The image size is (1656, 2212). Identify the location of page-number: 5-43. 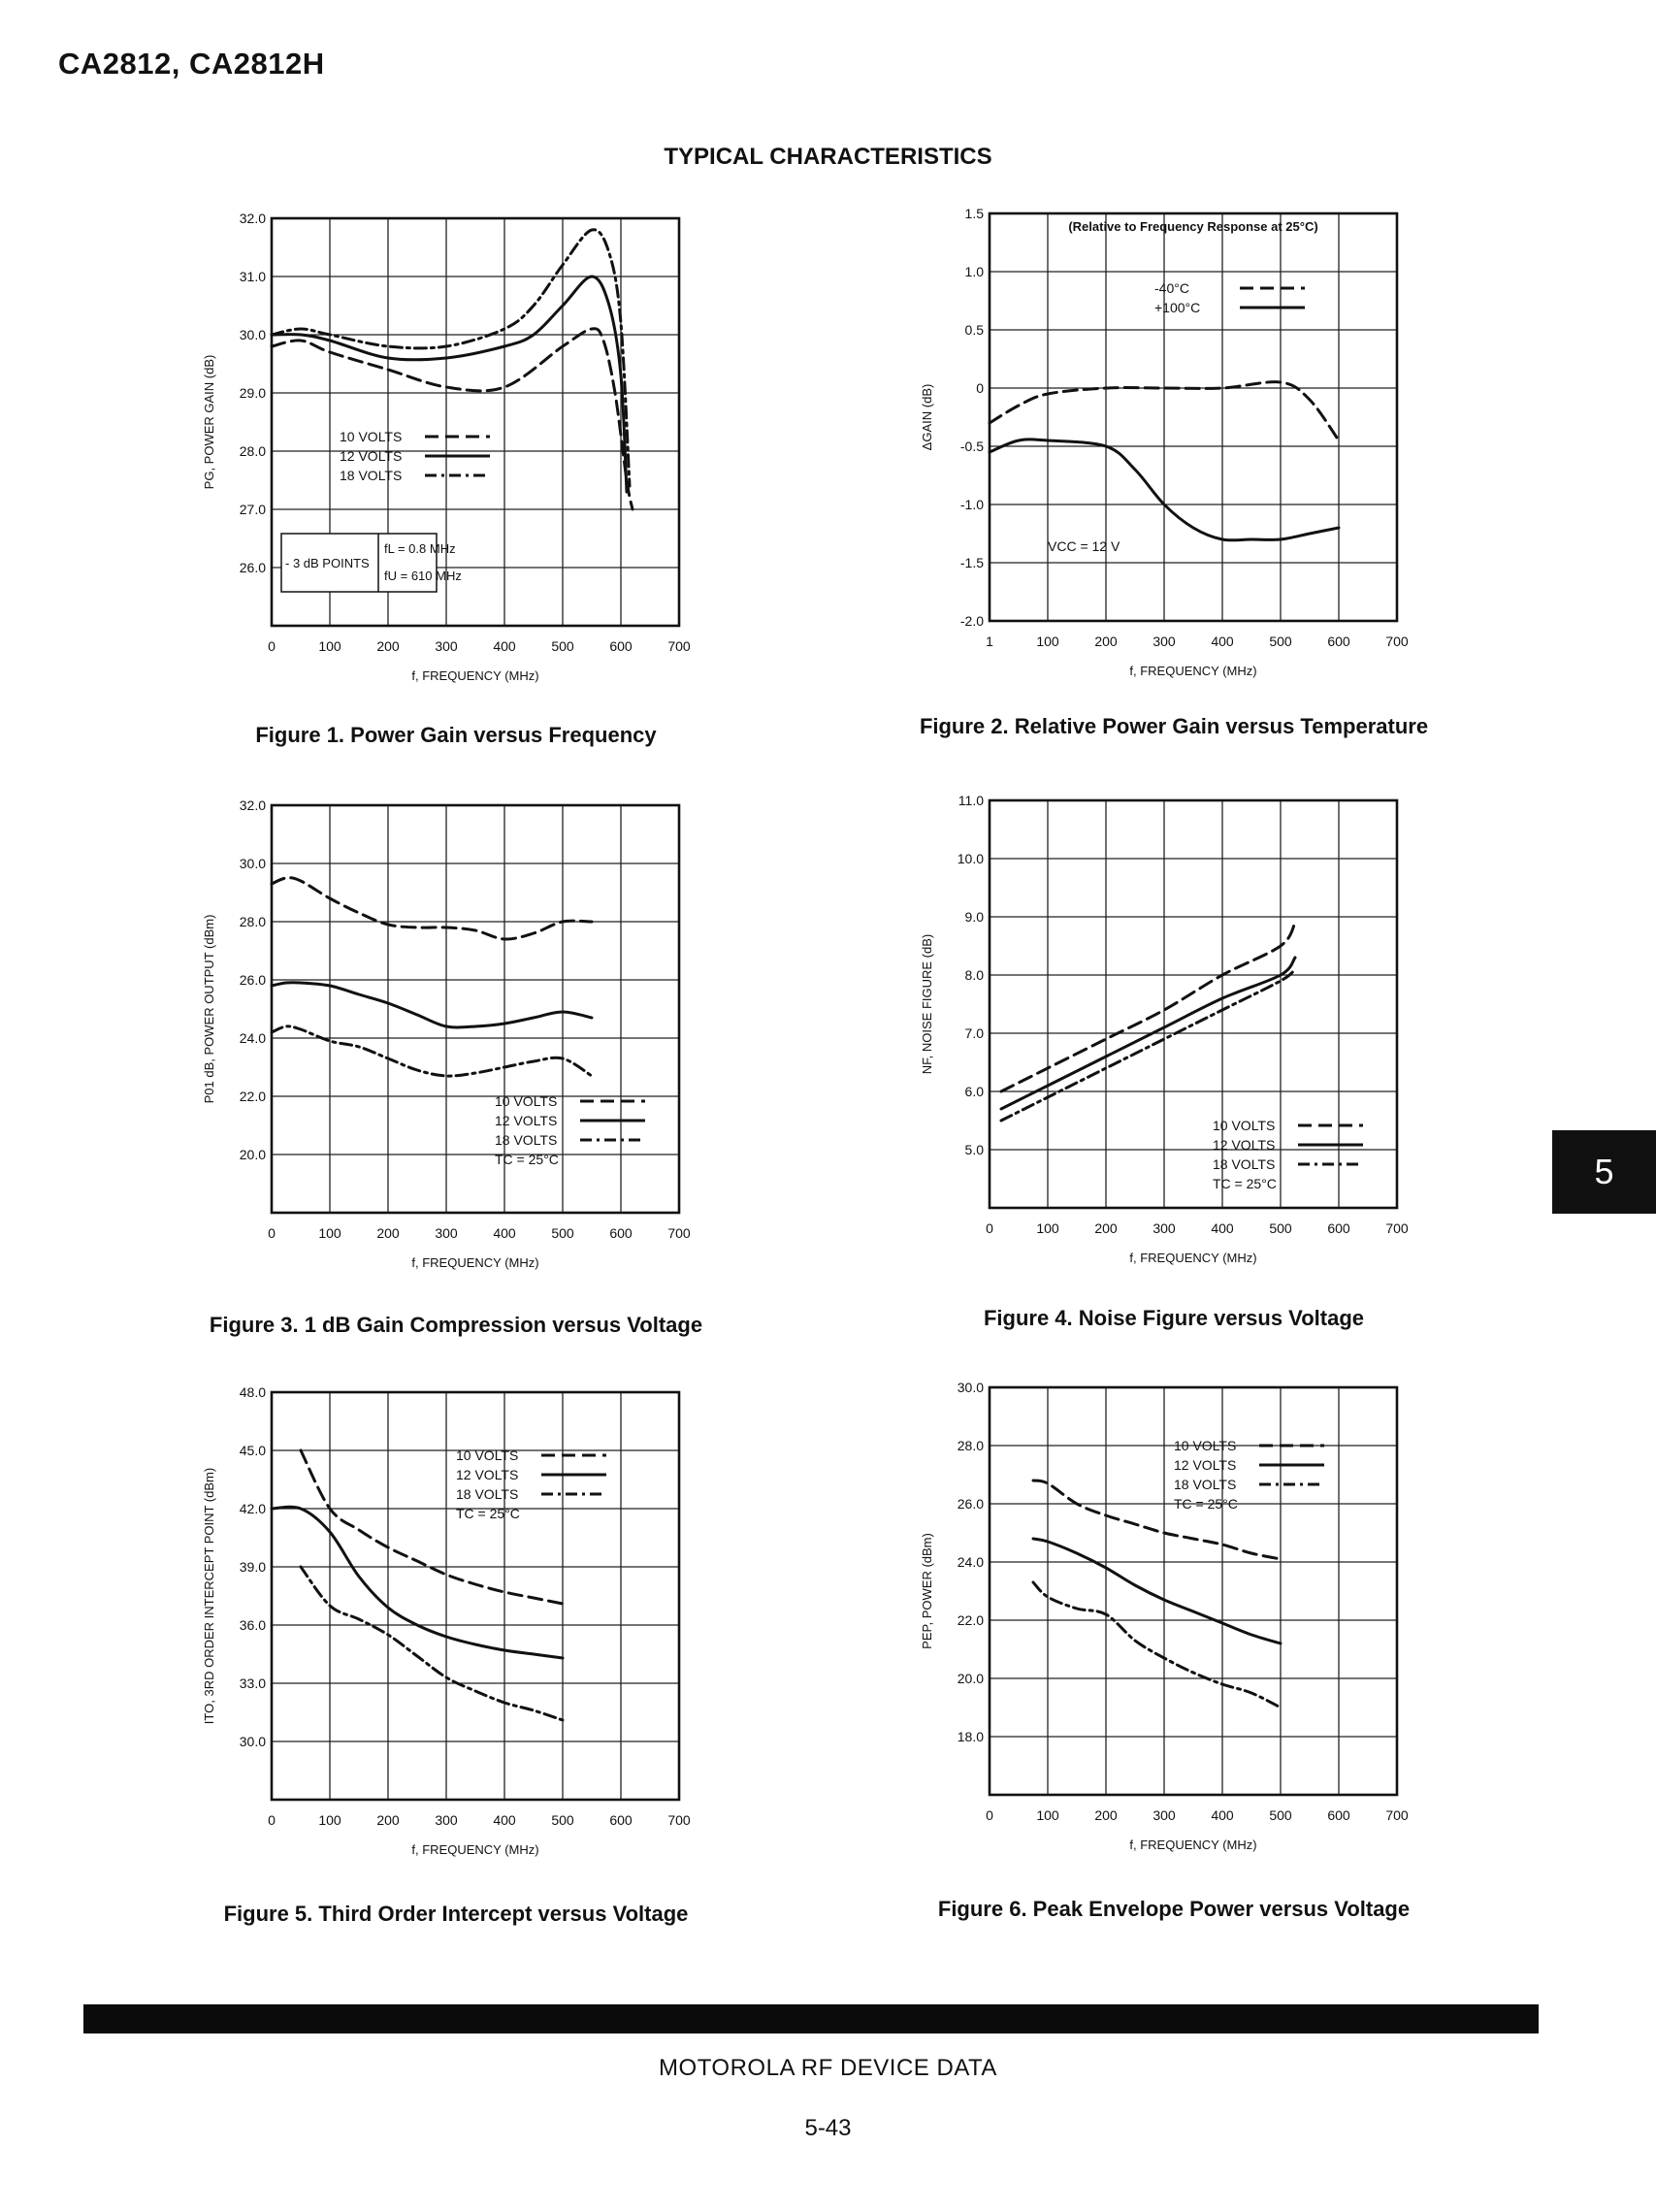
(828, 2128).